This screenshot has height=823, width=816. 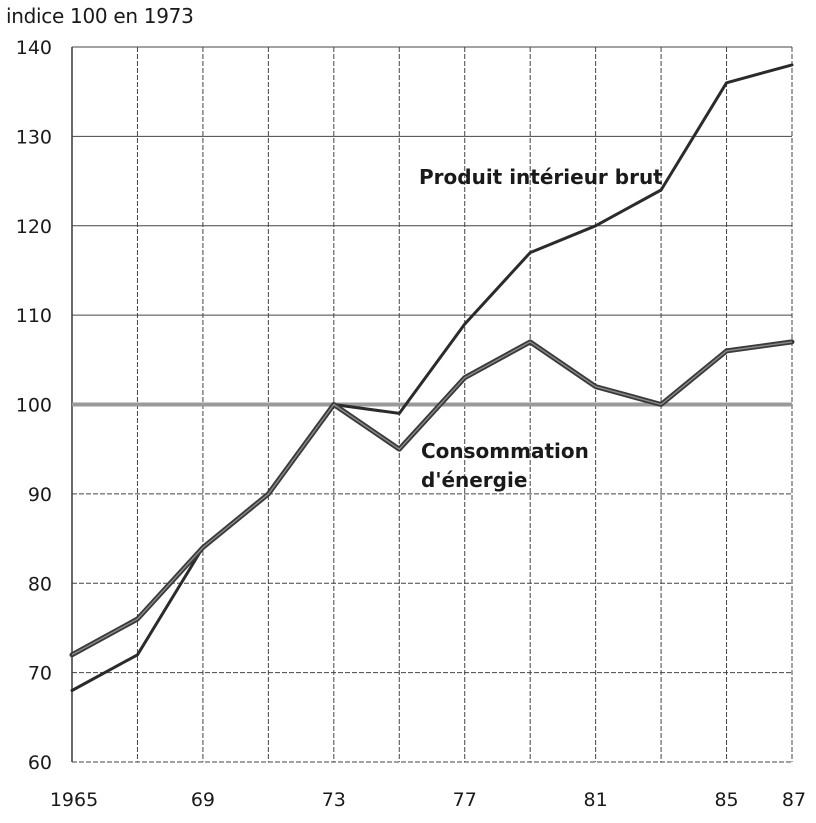 I want to click on series-label-gdp: Produit intérieur brut, so click(x=541, y=177).